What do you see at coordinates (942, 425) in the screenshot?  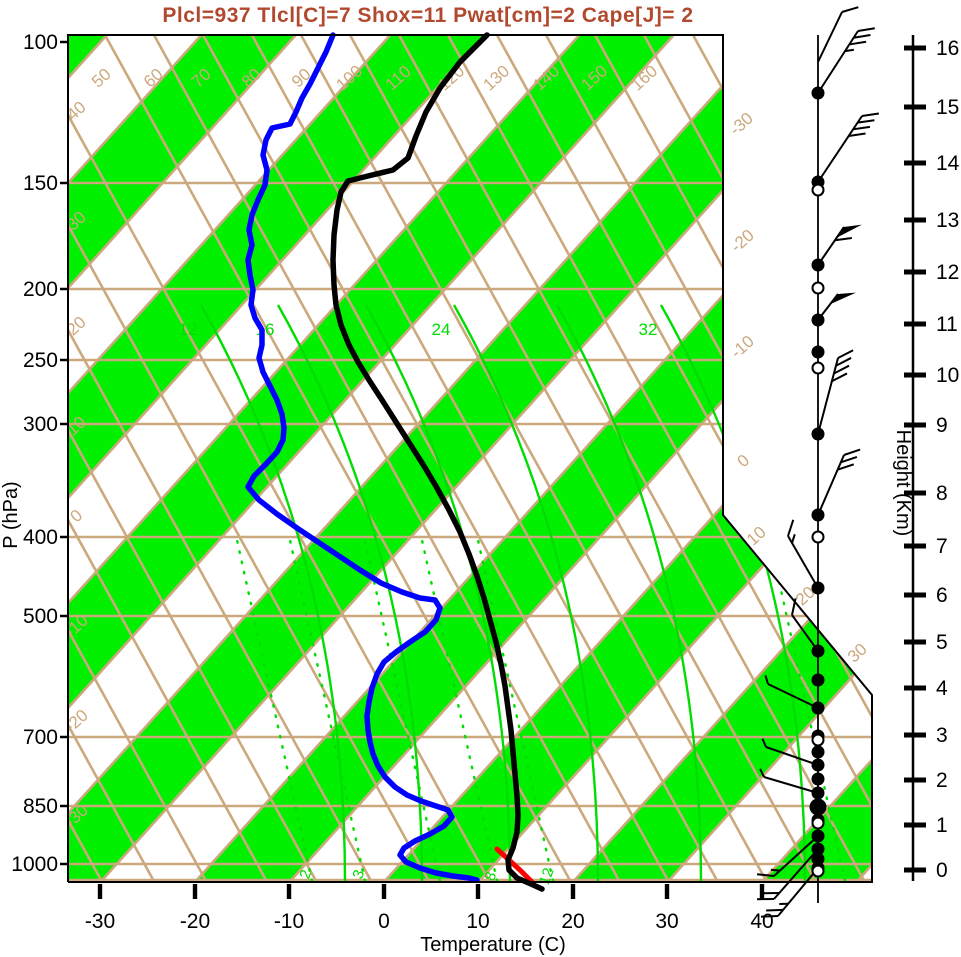 I see `height-tick-label: 9` at bounding box center [942, 425].